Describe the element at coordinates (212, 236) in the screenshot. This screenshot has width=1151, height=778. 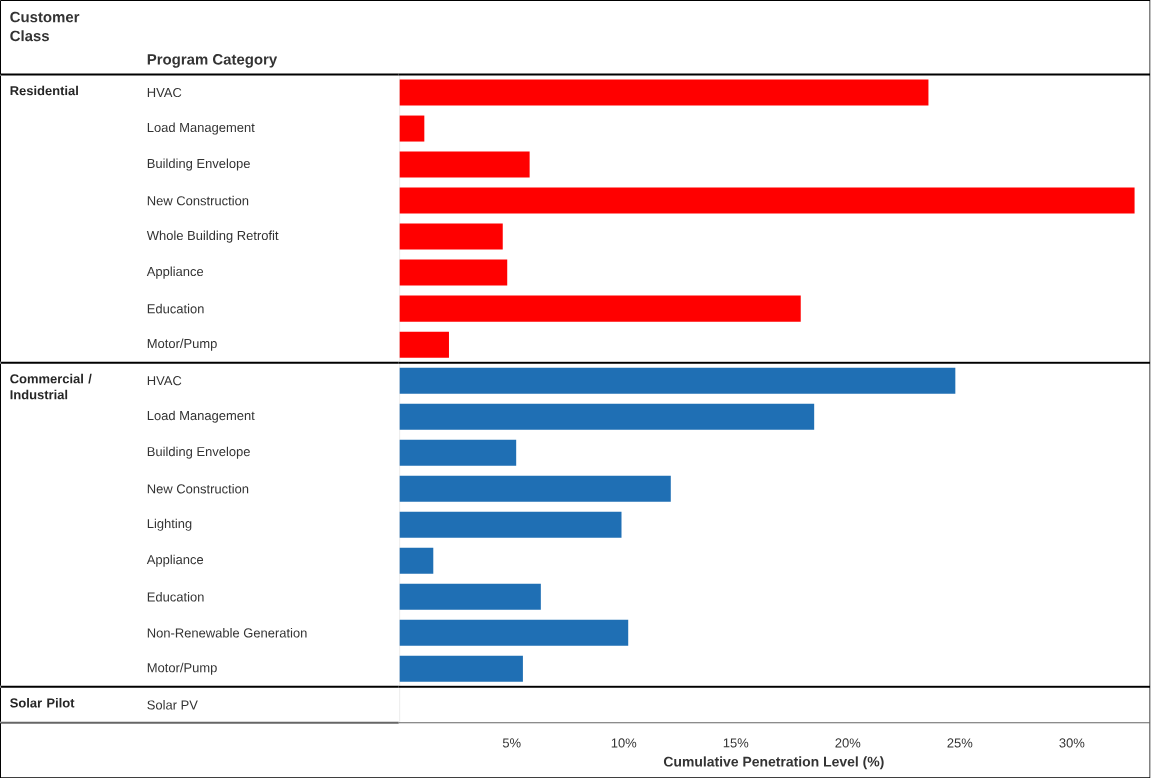
I see `y-tick-label: Whole Building Retrofit` at that location.